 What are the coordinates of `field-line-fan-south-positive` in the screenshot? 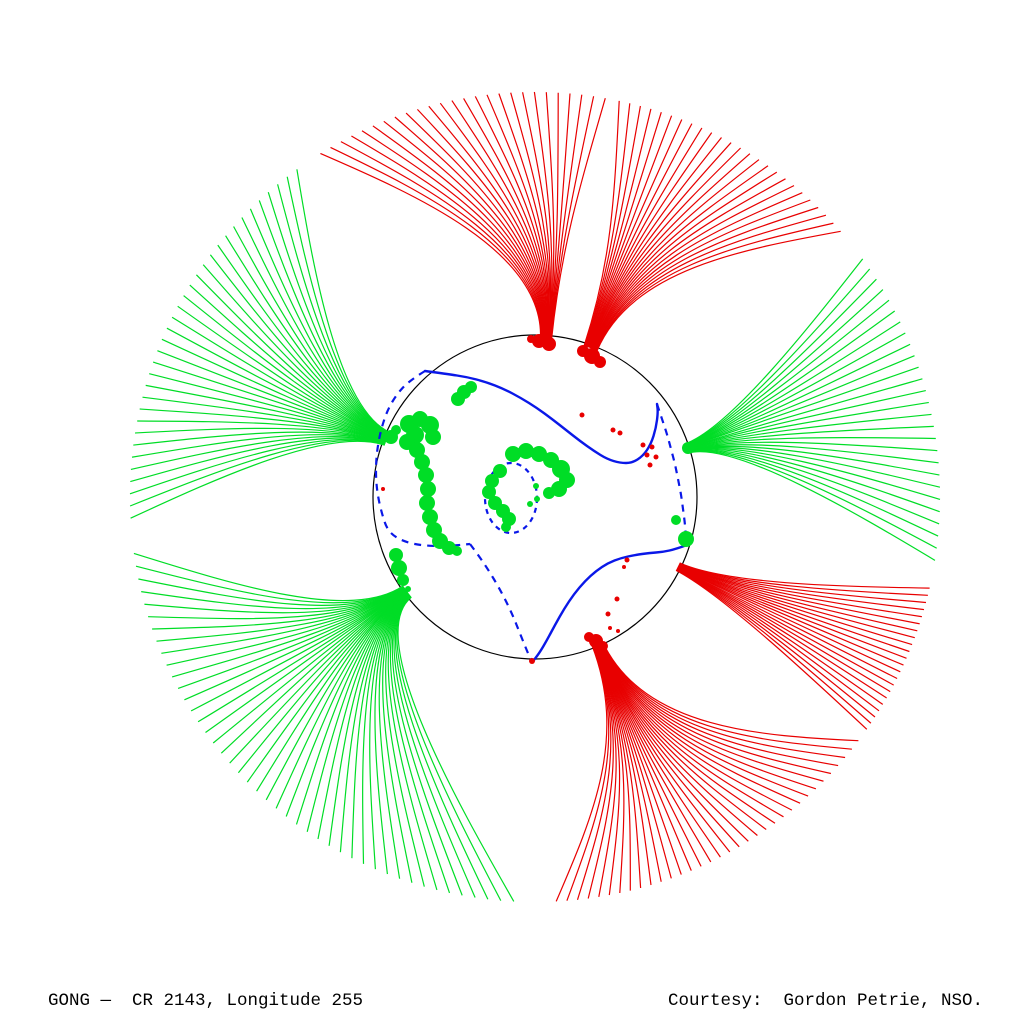 It's located at (707, 771).